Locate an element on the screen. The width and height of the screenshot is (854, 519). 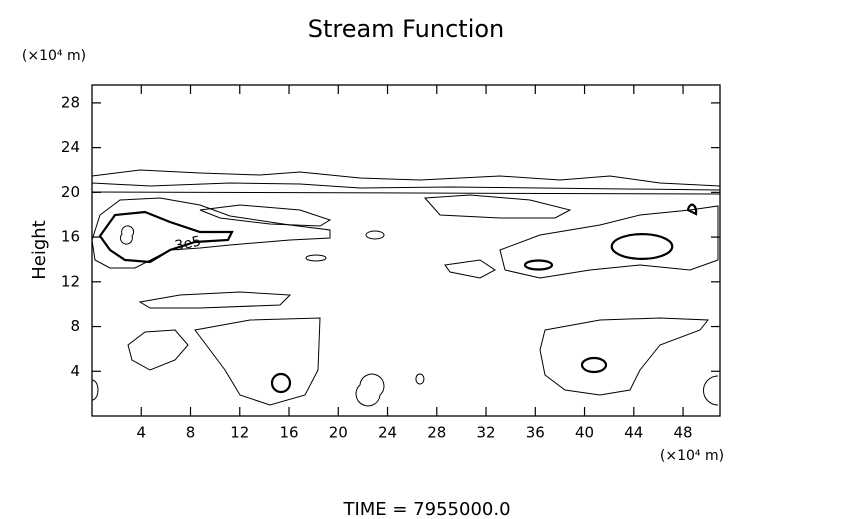
x-tick-label: 48 is located at coordinates (683, 433).